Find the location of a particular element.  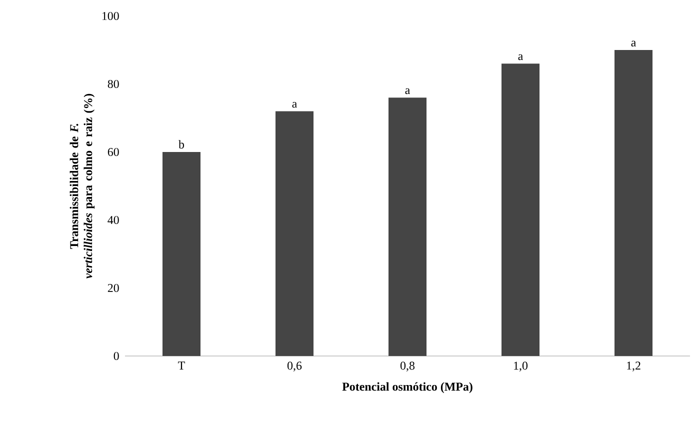

x-axis-title: Potencial osmótico (MPa) is located at coordinates (407, 388).